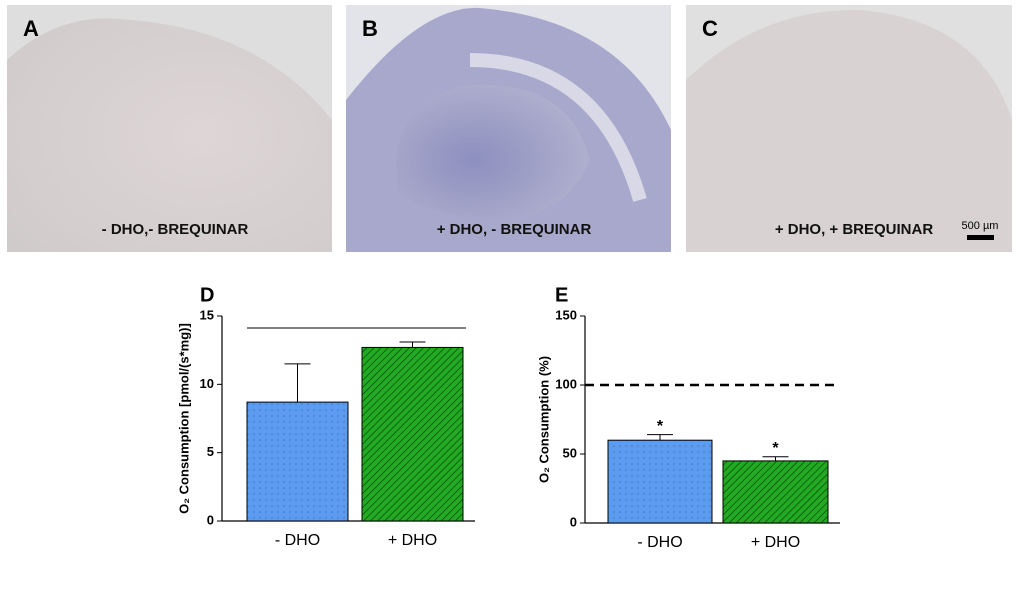 The width and height of the screenshot is (1020, 590). What do you see at coordinates (175, 229) in the screenshot?
I see `panel-caption: - DHO,- BREQUINAR` at bounding box center [175, 229].